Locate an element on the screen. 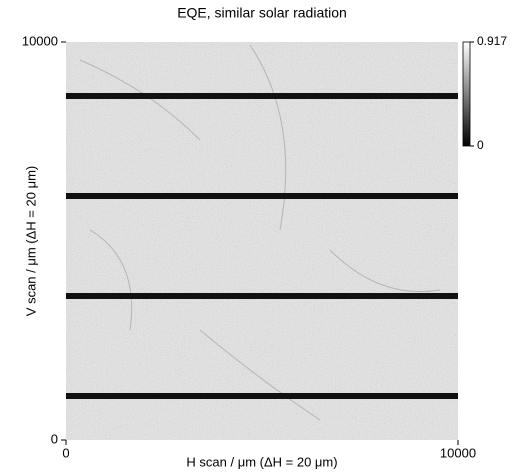  x-tick-label: 0 is located at coordinates (65, 452).